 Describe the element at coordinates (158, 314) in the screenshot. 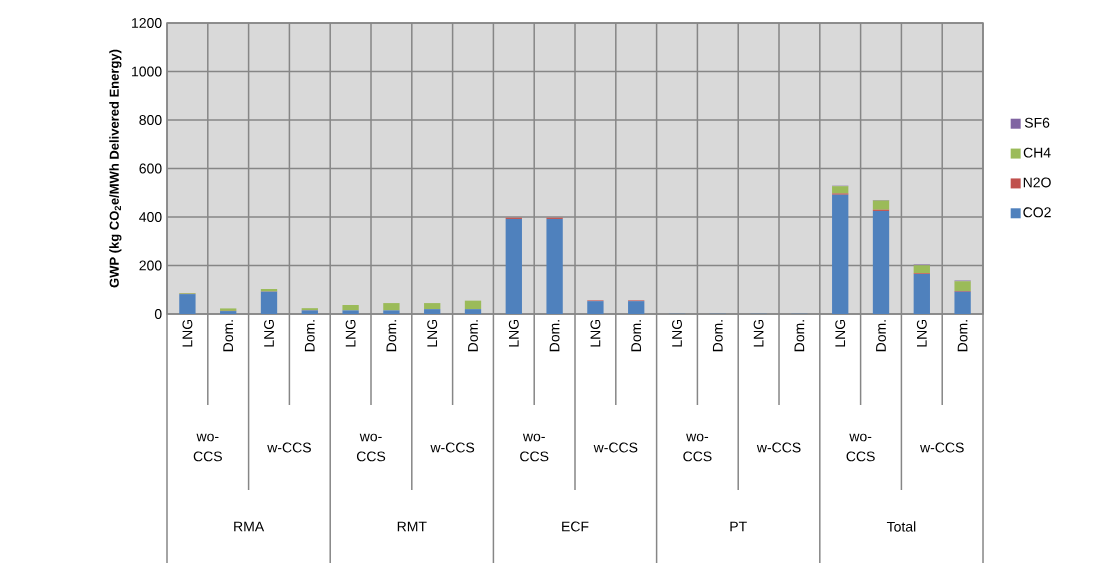

I see `y-tick-label: 0` at that location.